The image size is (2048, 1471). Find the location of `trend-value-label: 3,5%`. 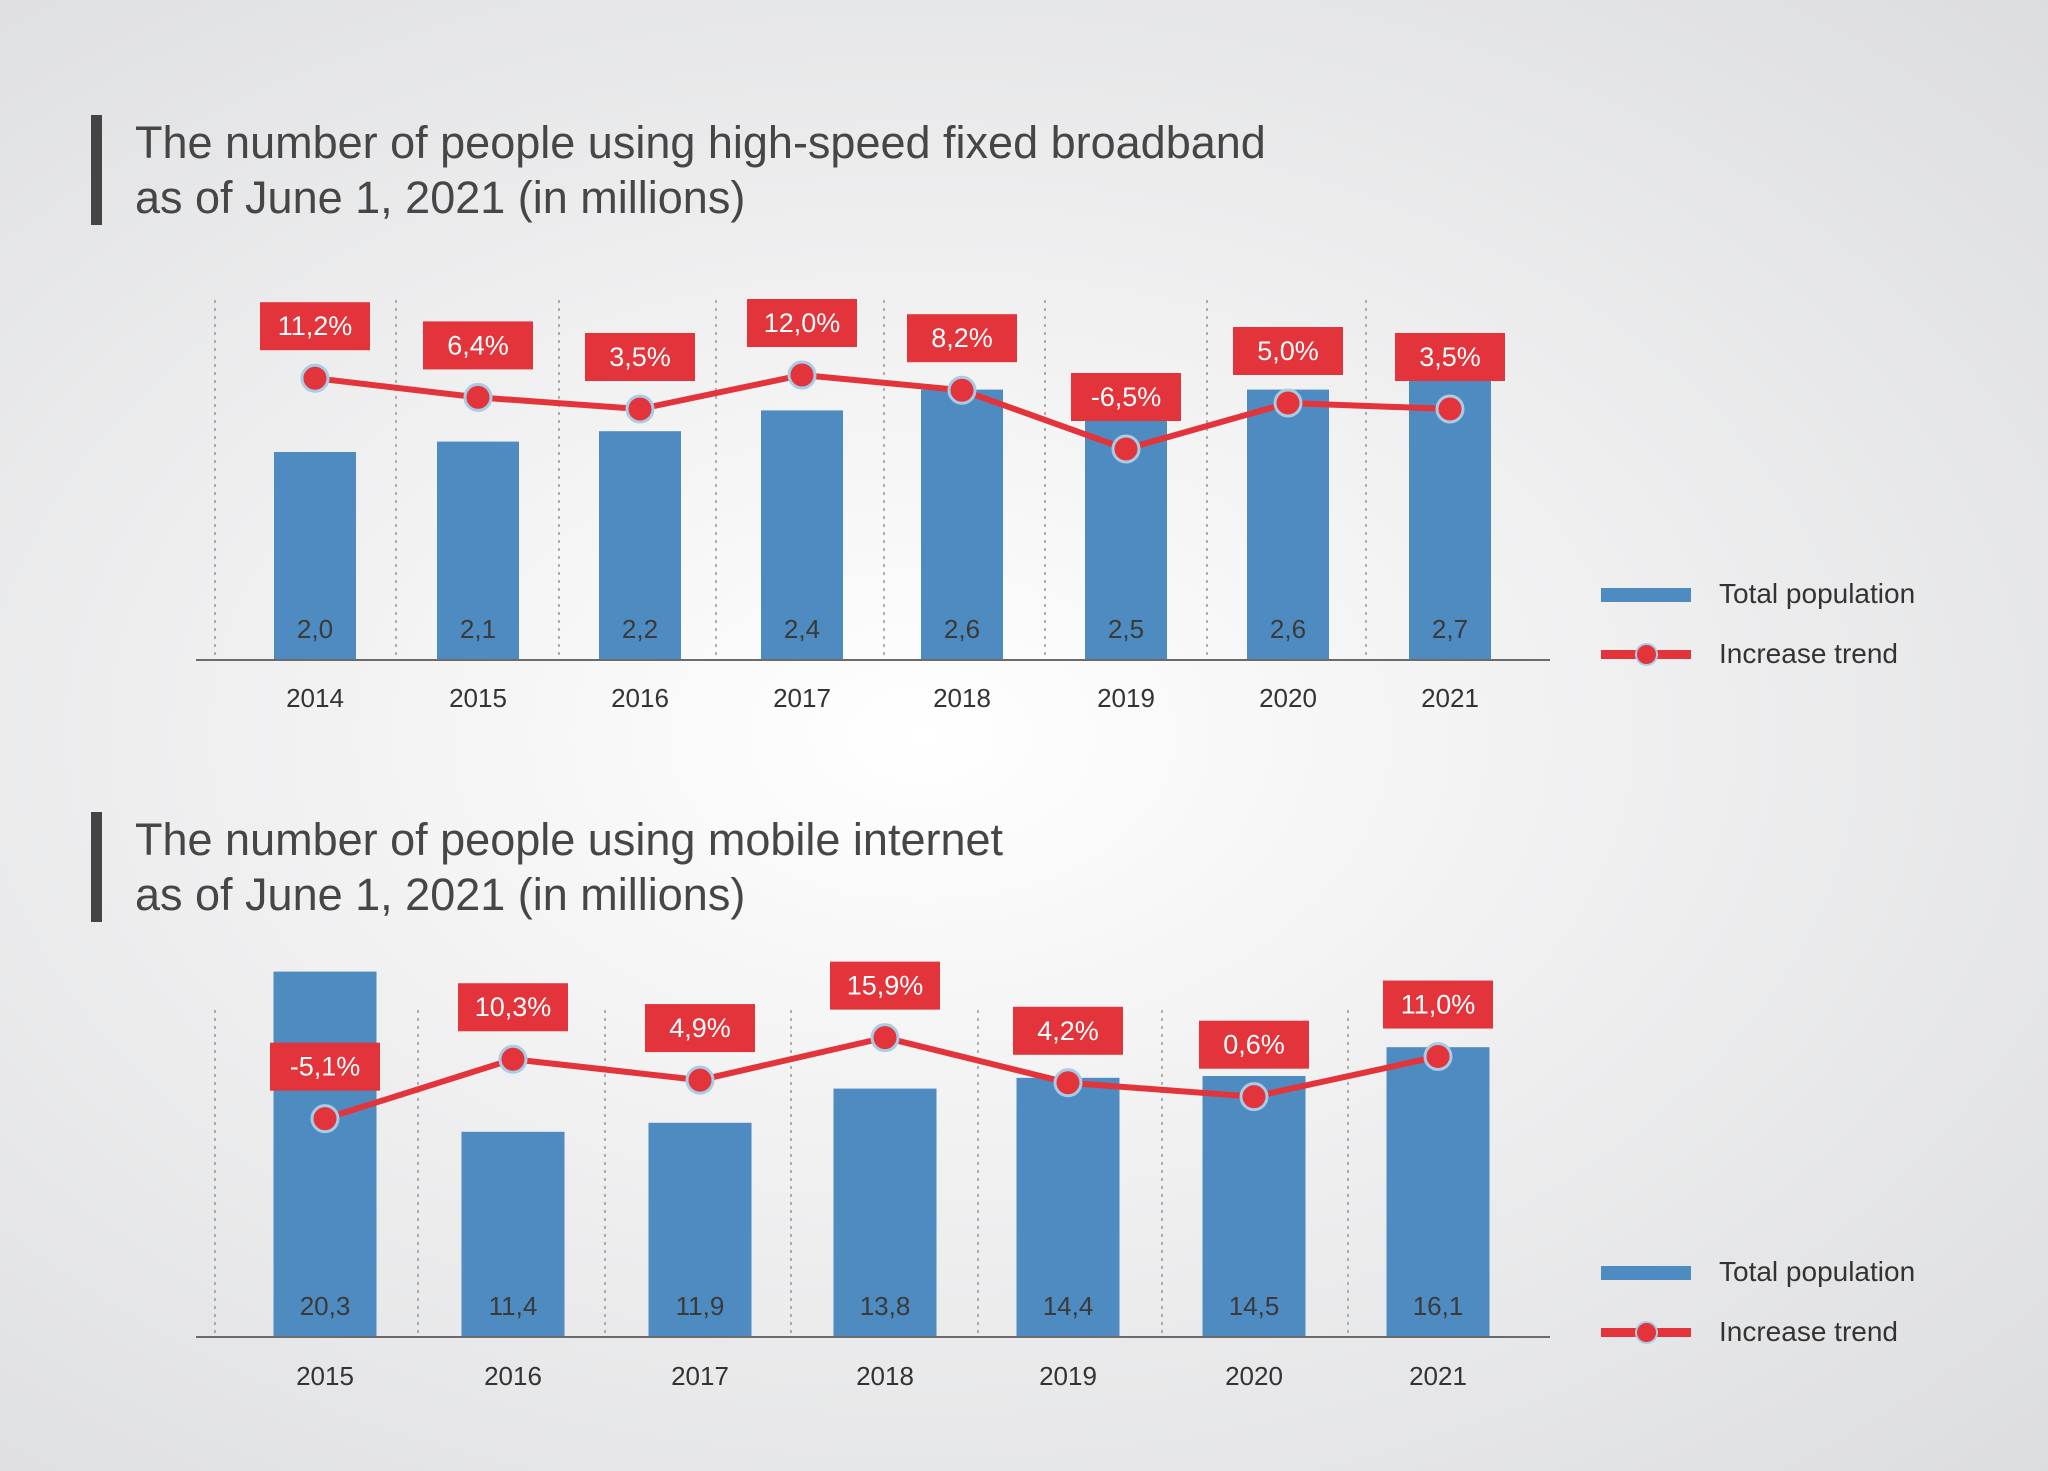

trend-value-label: 3,5% is located at coordinates (640, 357).